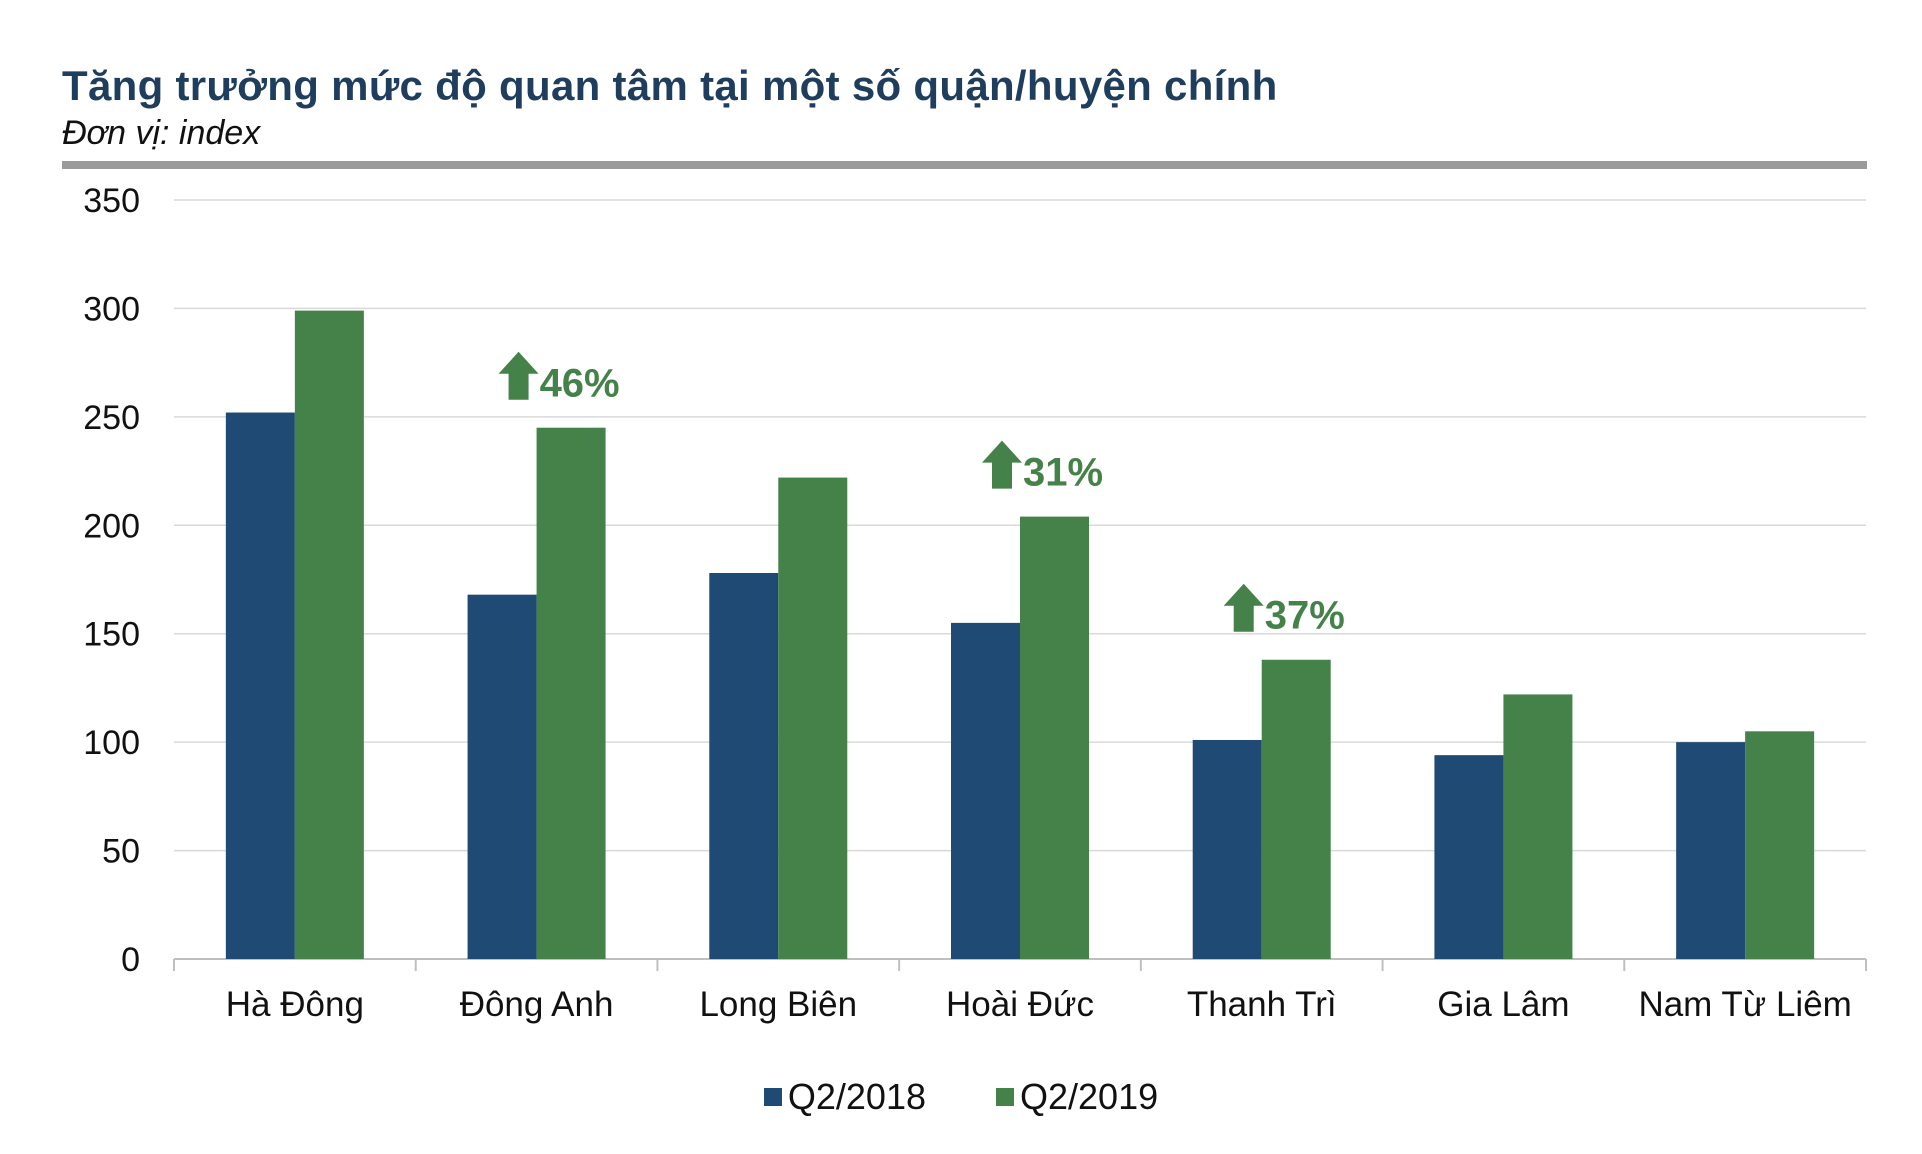 Image resolution: width=1922 pixels, height=1154 pixels. What do you see at coordinates (111, 201) in the screenshot?
I see `y-tick-label: 350` at bounding box center [111, 201].